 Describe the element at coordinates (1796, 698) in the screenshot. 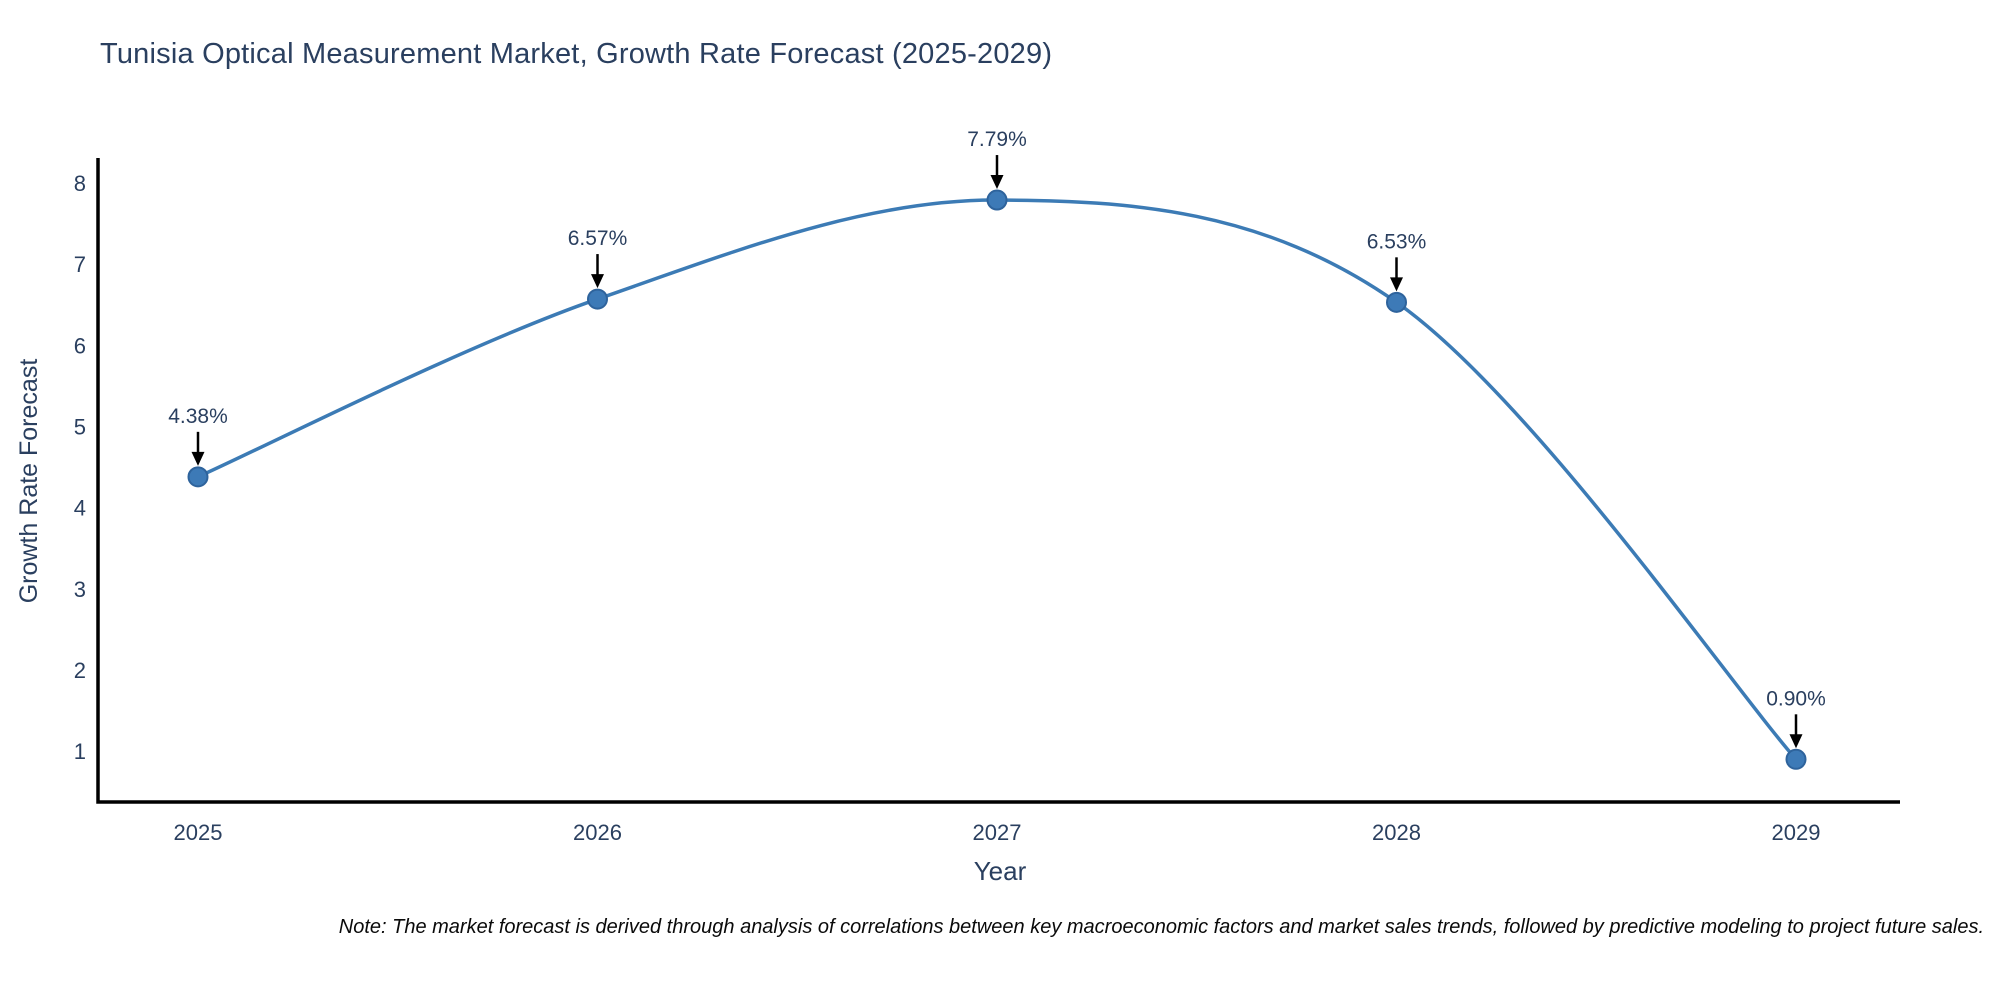

I see `data-point-label: 0.90%` at that location.